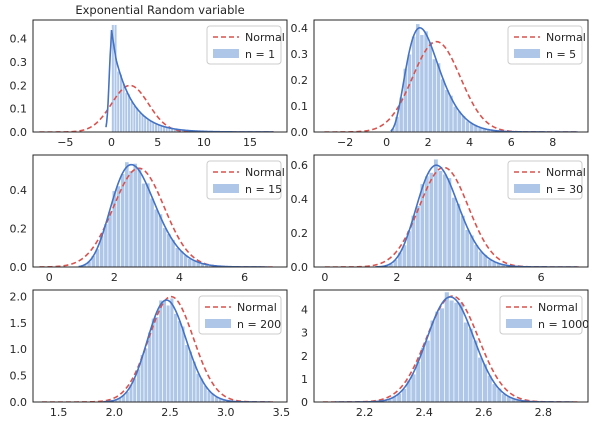 The width and height of the screenshot is (597, 428). What do you see at coordinates (204, 142) in the screenshot?
I see `x-tick-label: 10` at bounding box center [204, 142].